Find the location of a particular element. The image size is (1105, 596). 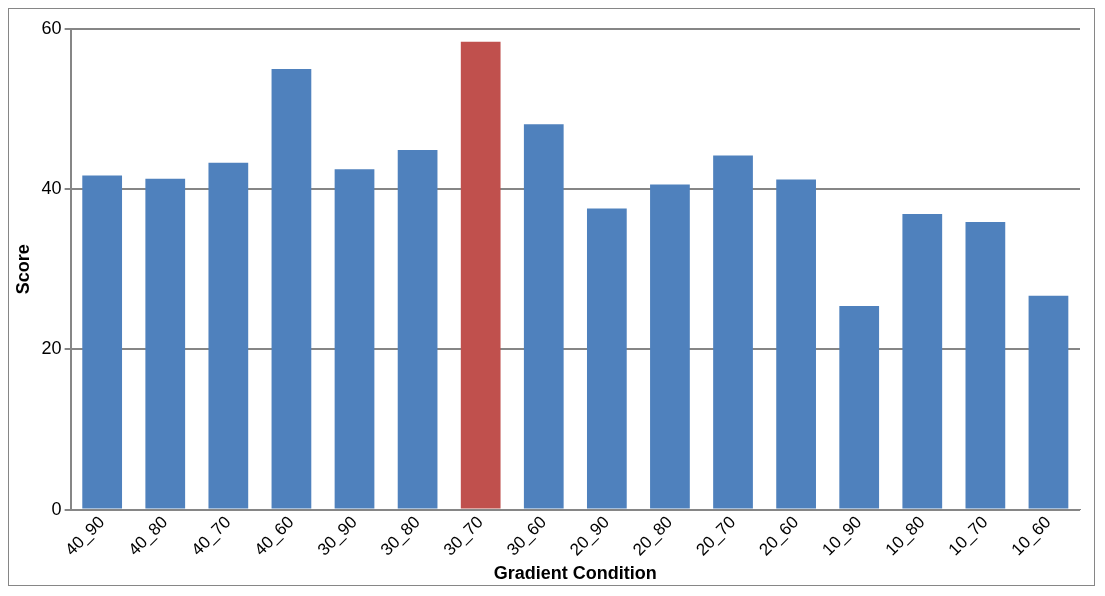

y-axis-title: Score is located at coordinates (22, 269).